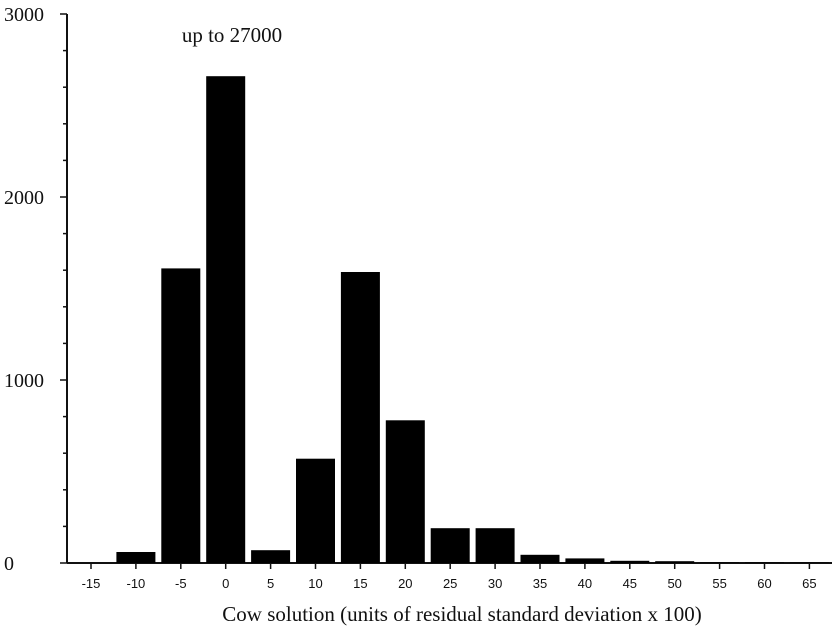 The width and height of the screenshot is (836, 631). What do you see at coordinates (270, 583) in the screenshot?
I see `x-tick-label: 5` at bounding box center [270, 583].